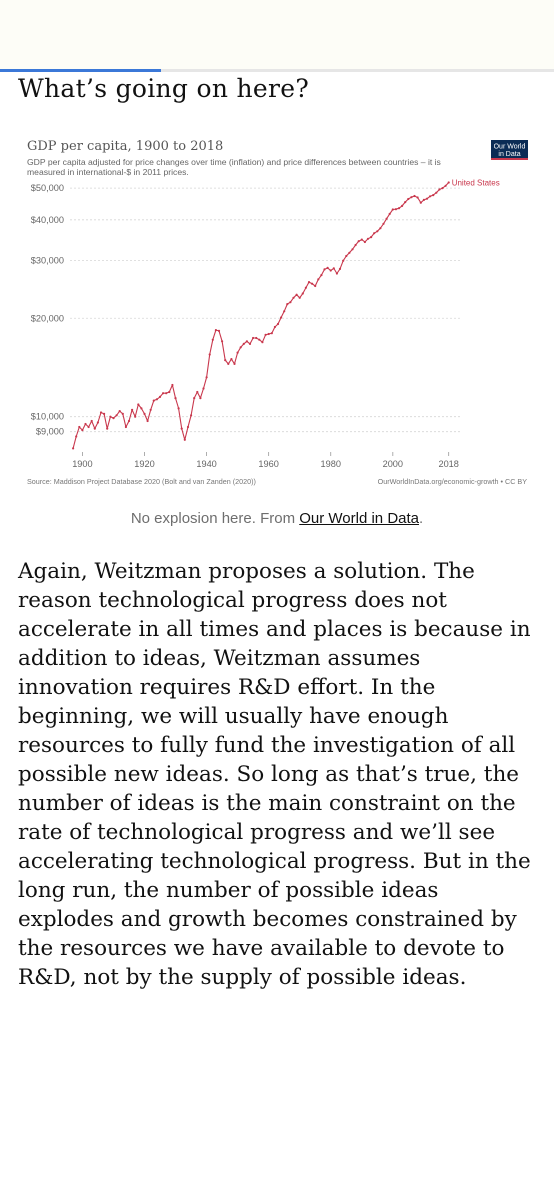 This screenshot has width=554, height=1200. Describe the element at coordinates (277, 35) in the screenshot. I see `app-top-bar` at that location.